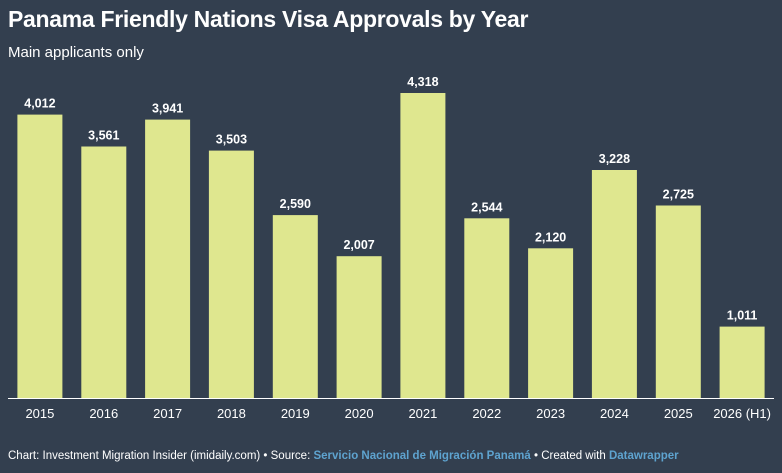 The height and width of the screenshot is (473, 782). I want to click on chart-subtitle: Main applicants only, so click(76, 52).